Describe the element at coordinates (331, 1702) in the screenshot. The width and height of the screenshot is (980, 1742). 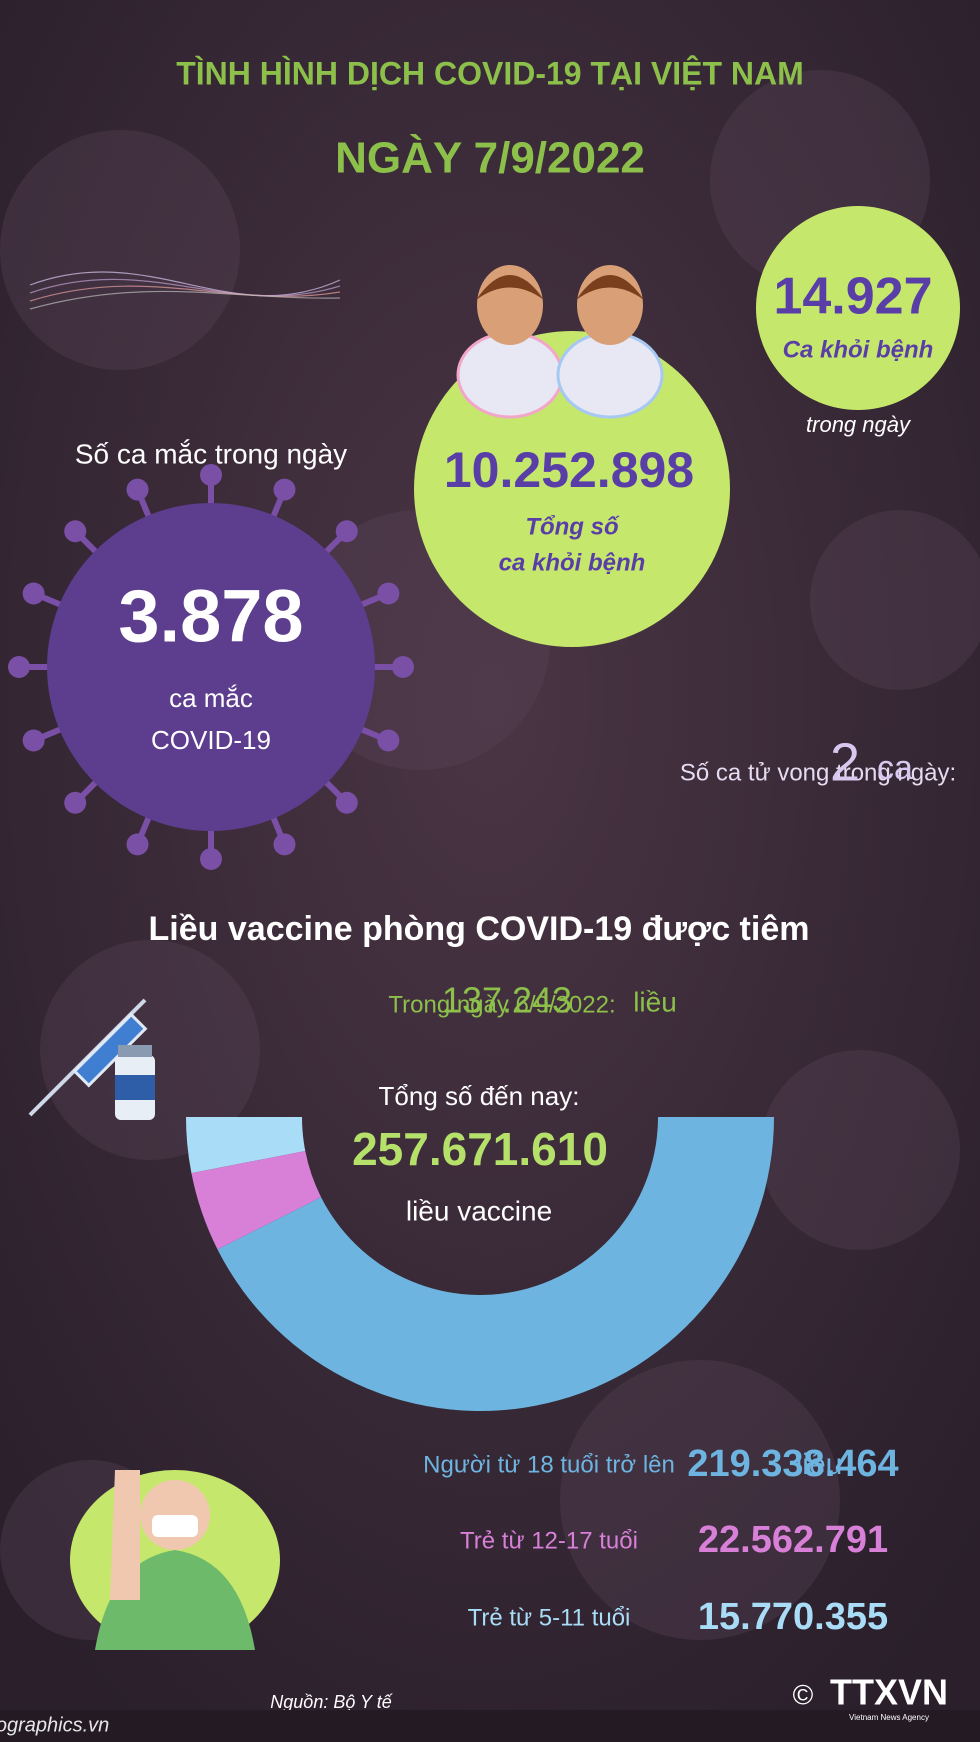
I see `source: Nguồn: Bộ Y tế` at that location.